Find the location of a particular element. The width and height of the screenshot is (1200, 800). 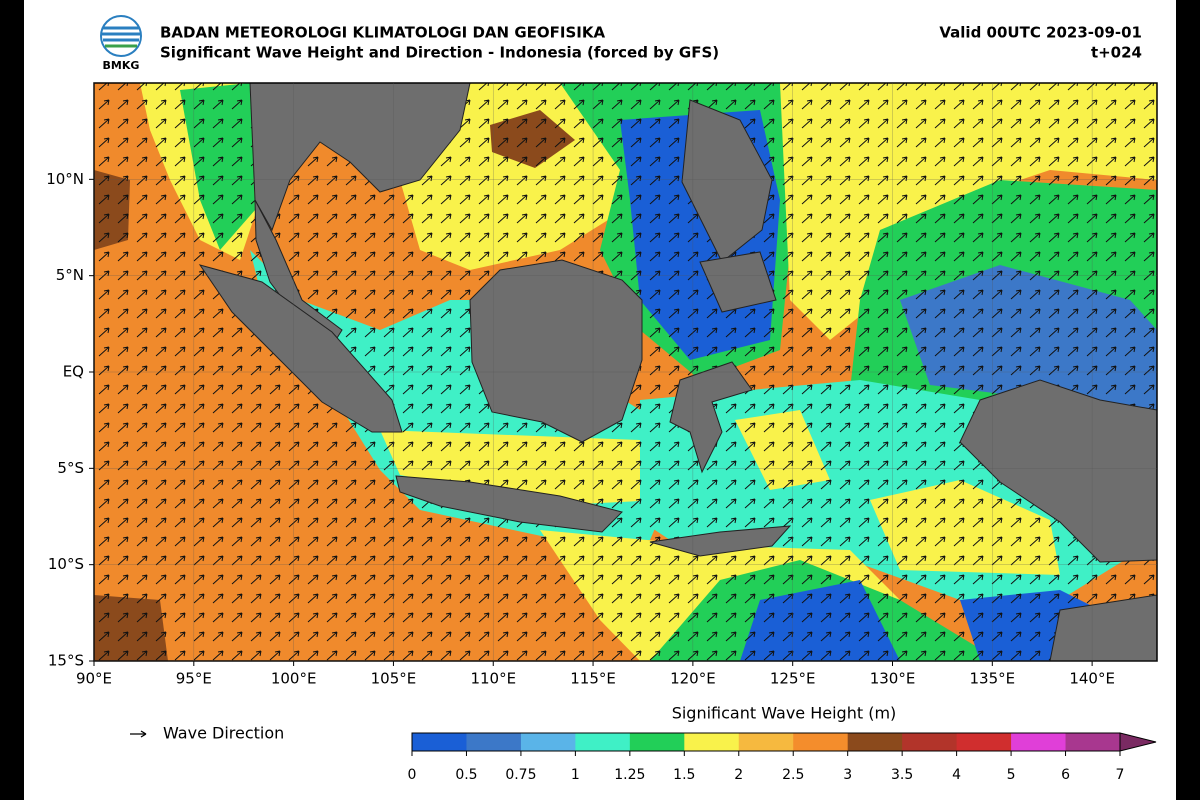

x-tick-label: 115°E is located at coordinates (593, 679).